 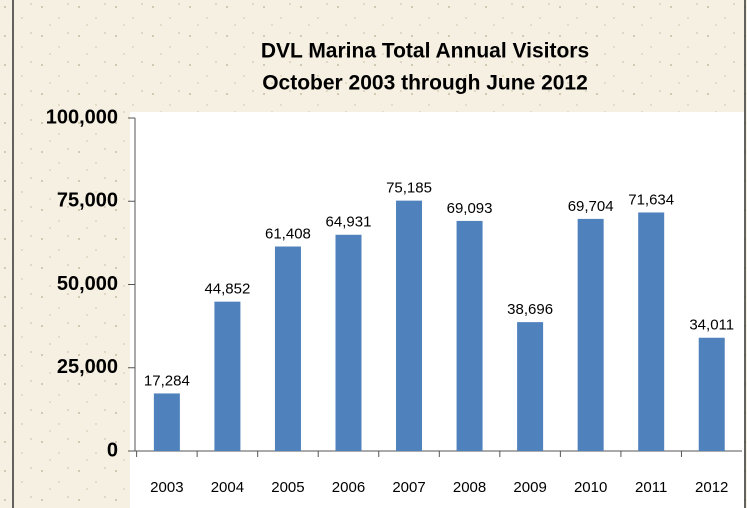 I want to click on x-tick-label: 2004, so click(x=227, y=487).